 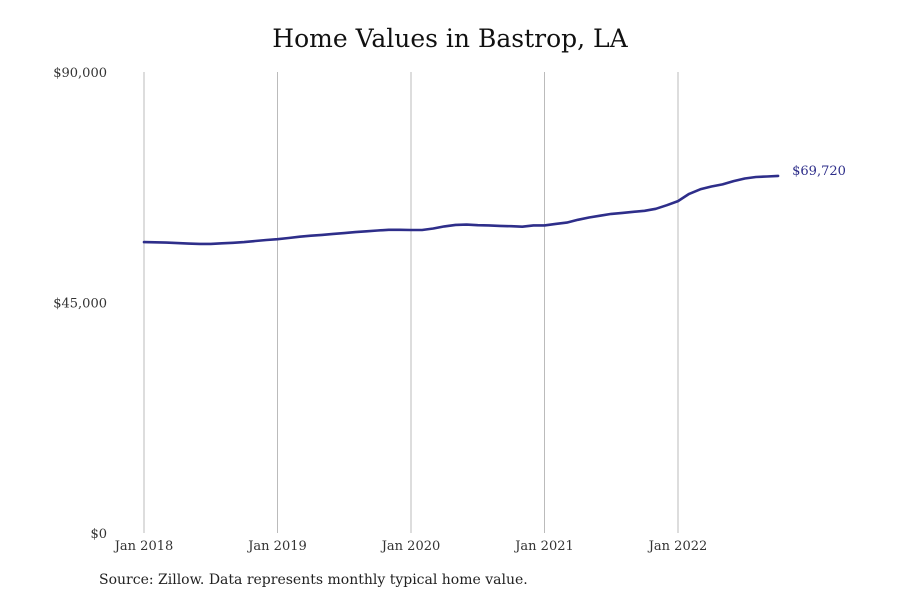 I want to click on data-labels: $69,720, so click(x=819, y=171).